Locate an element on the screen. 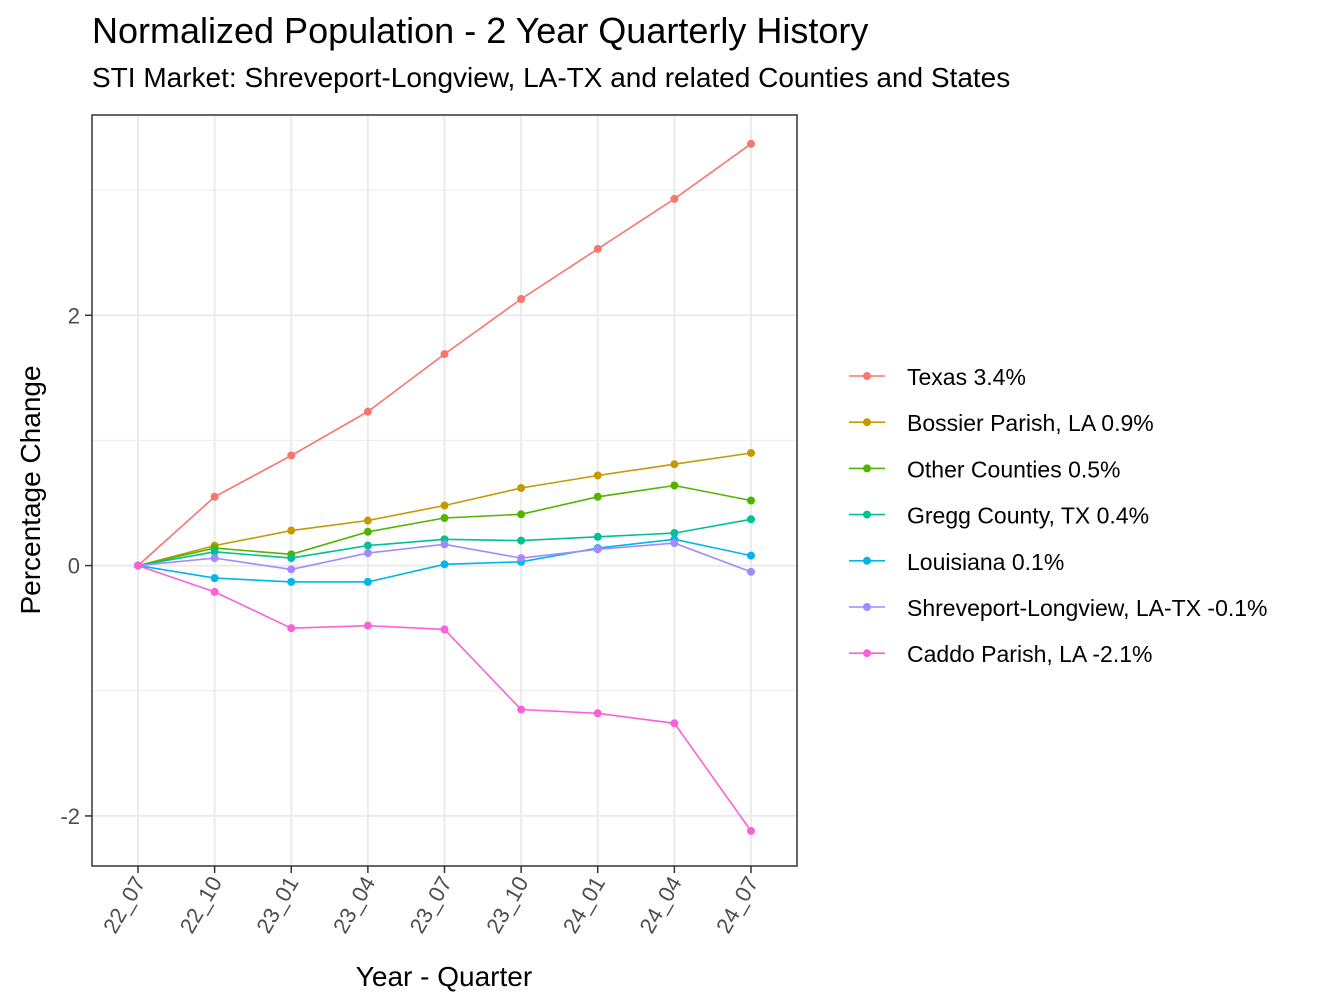  legend-entry-label: Texas 3.4% is located at coordinates (966, 377).